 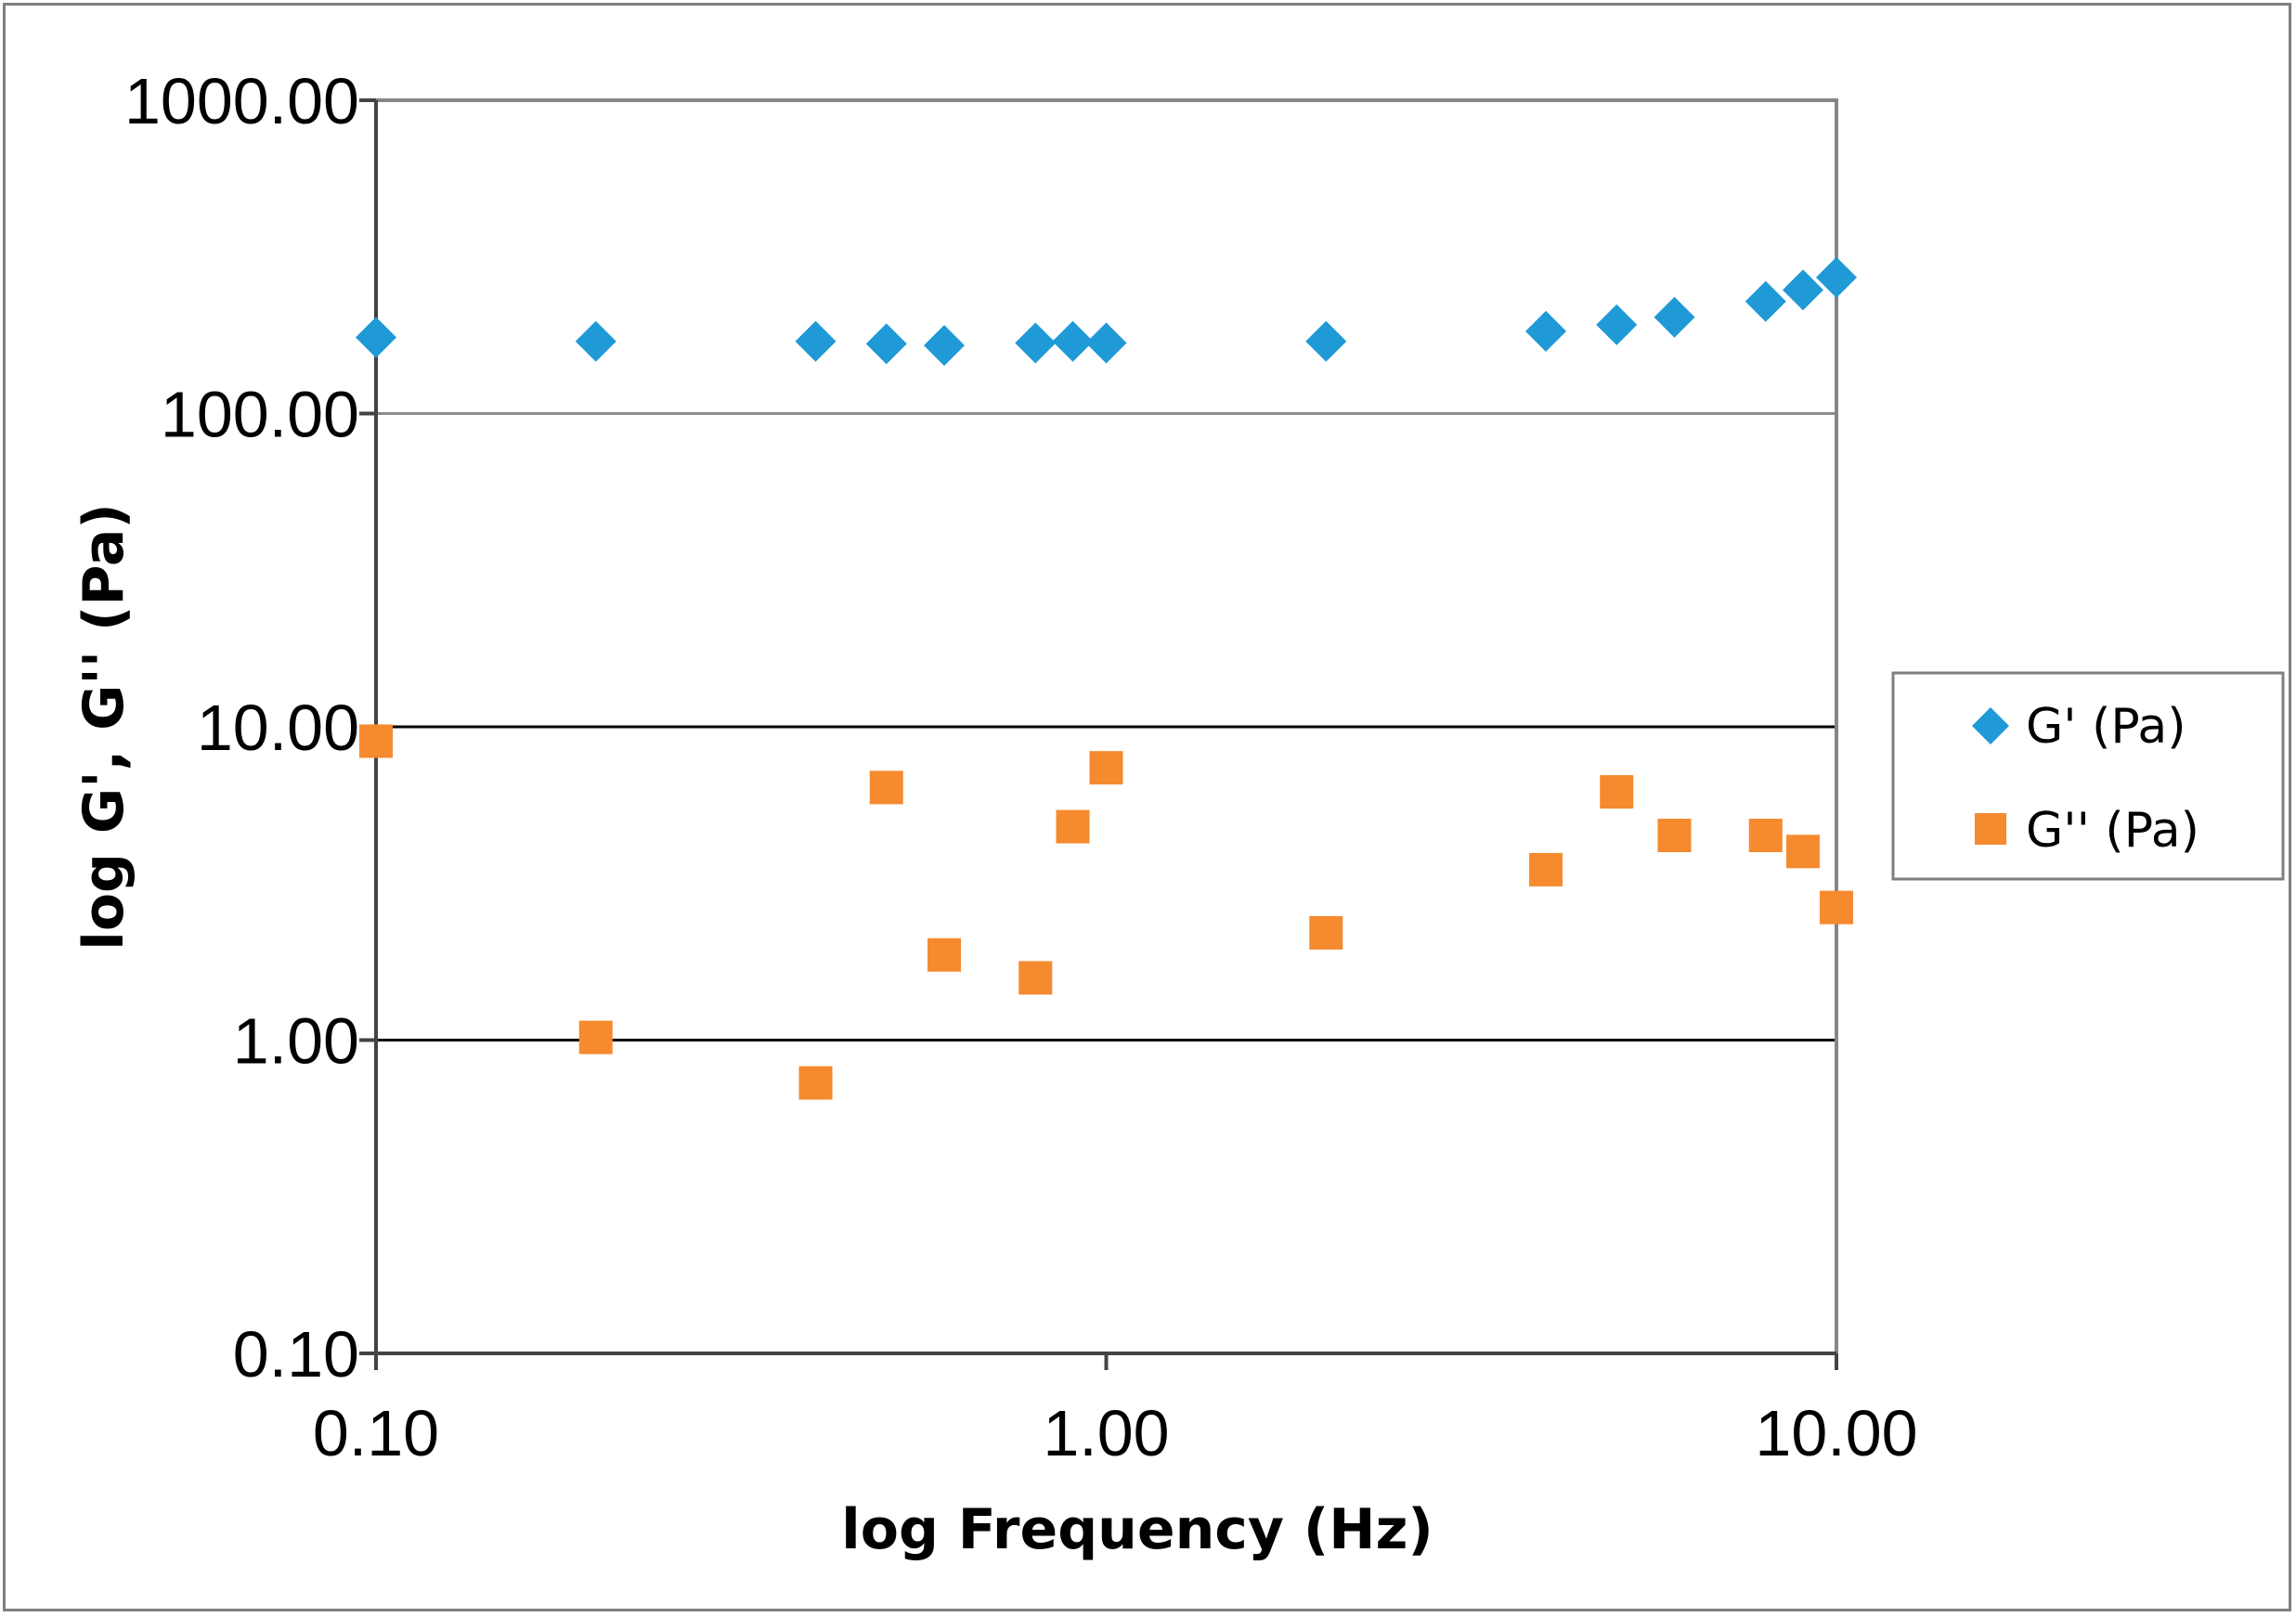 I want to click on y-tick-label: 1000.00, so click(x=241, y=101).